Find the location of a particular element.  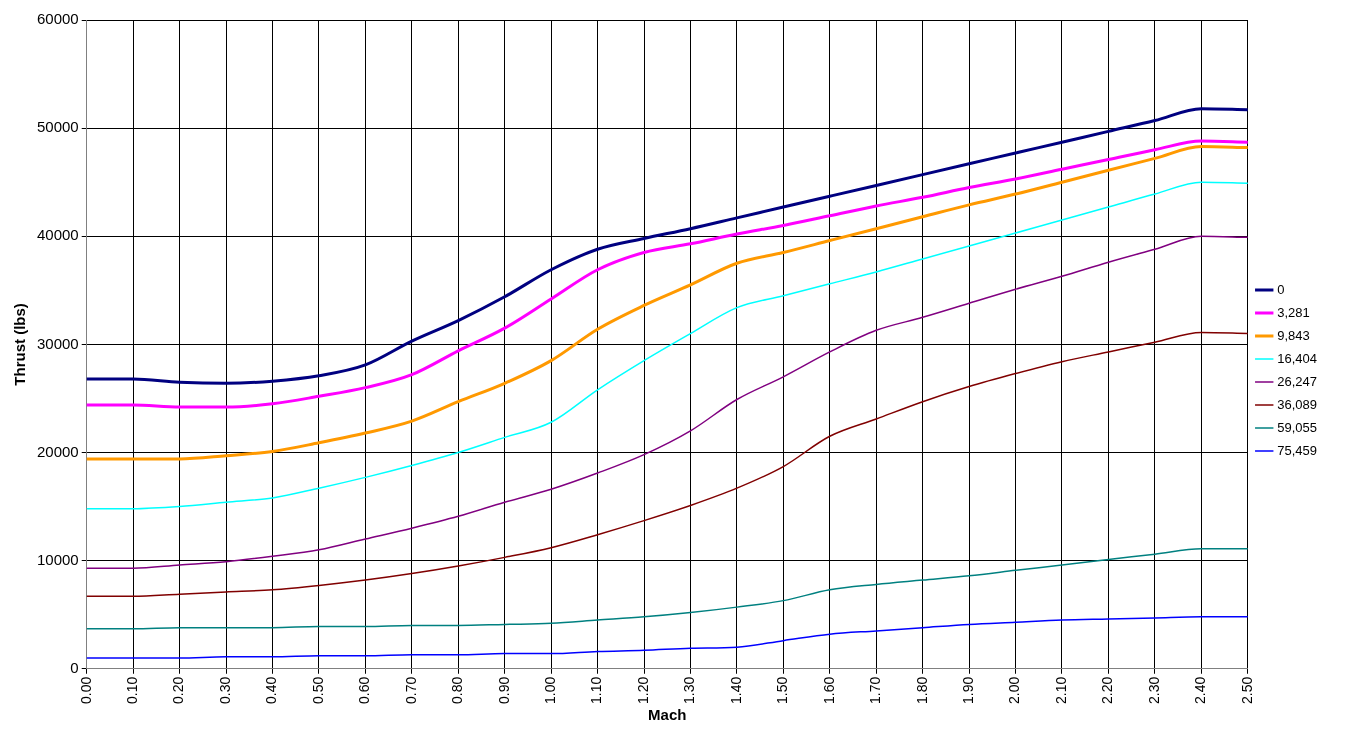

x-tick-label: 1.20 is located at coordinates (642, 690).